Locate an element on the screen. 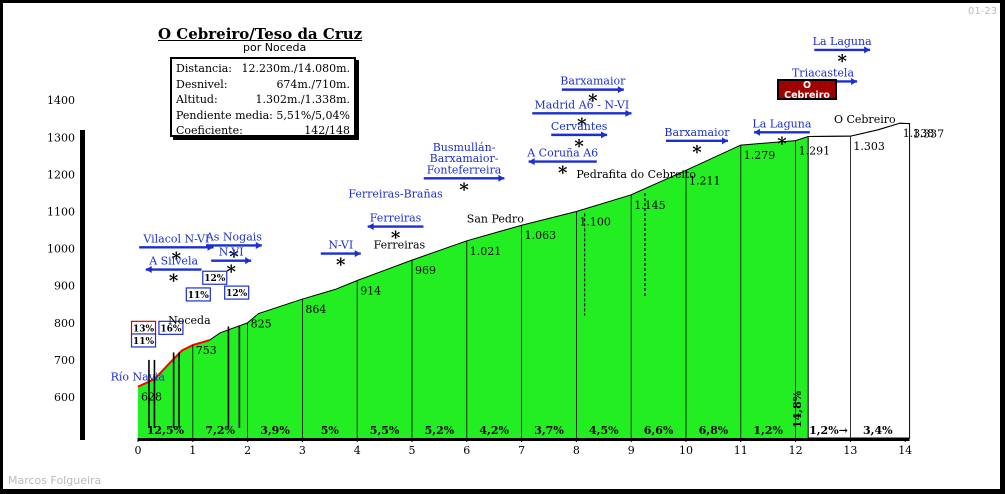 The image size is (1005, 494). elevation-label: 1.279 is located at coordinates (760, 155).